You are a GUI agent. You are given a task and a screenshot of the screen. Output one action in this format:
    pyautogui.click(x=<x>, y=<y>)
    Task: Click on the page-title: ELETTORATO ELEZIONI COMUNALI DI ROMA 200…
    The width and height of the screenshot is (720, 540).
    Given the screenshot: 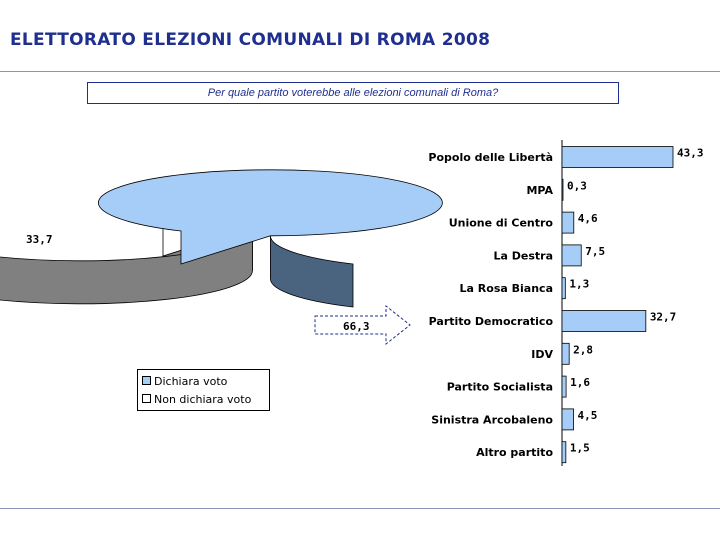 What is the action you would take?
    pyautogui.click(x=250, y=40)
    